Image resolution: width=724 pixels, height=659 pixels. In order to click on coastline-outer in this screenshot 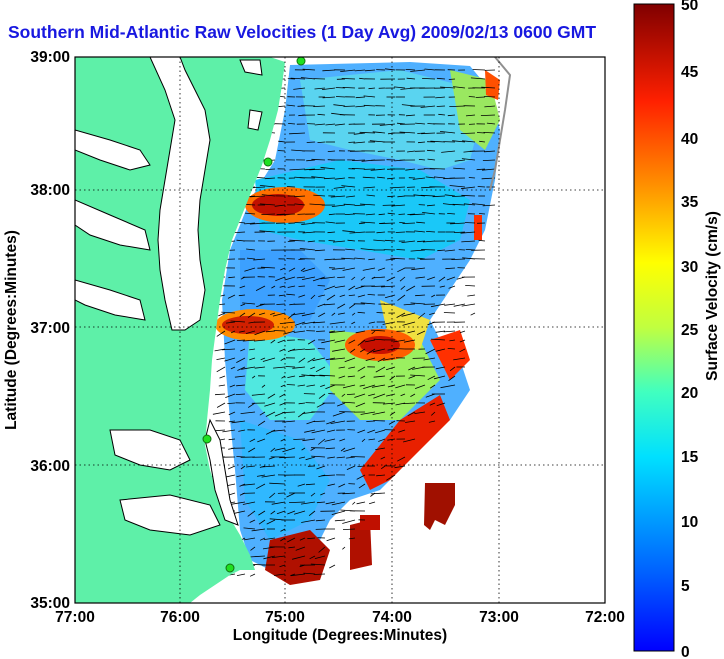, I will do `click(500, 124)`.